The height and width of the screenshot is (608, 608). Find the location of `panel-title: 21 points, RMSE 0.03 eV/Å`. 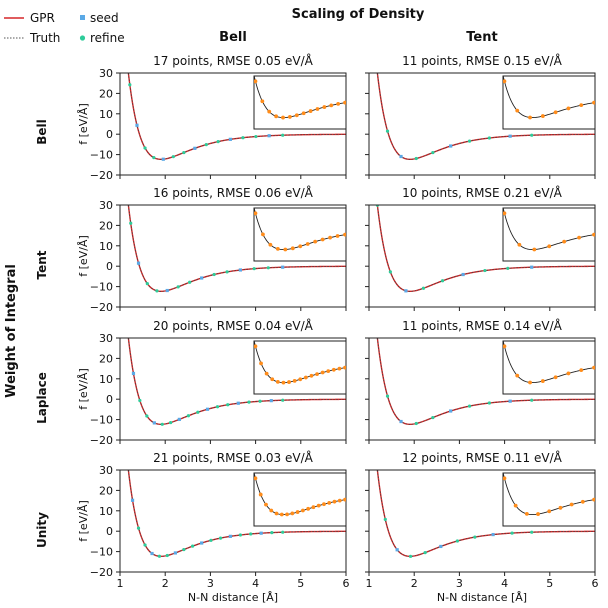

panel-title: 21 points, RMSE 0.03 eV/Å is located at coordinates (233, 457).